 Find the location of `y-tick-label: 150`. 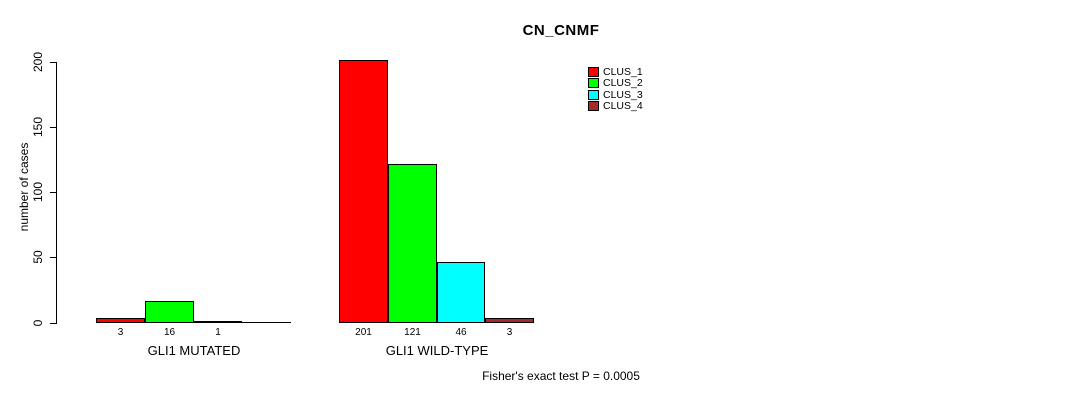

y-tick-label: 150 is located at coordinates (38, 127).